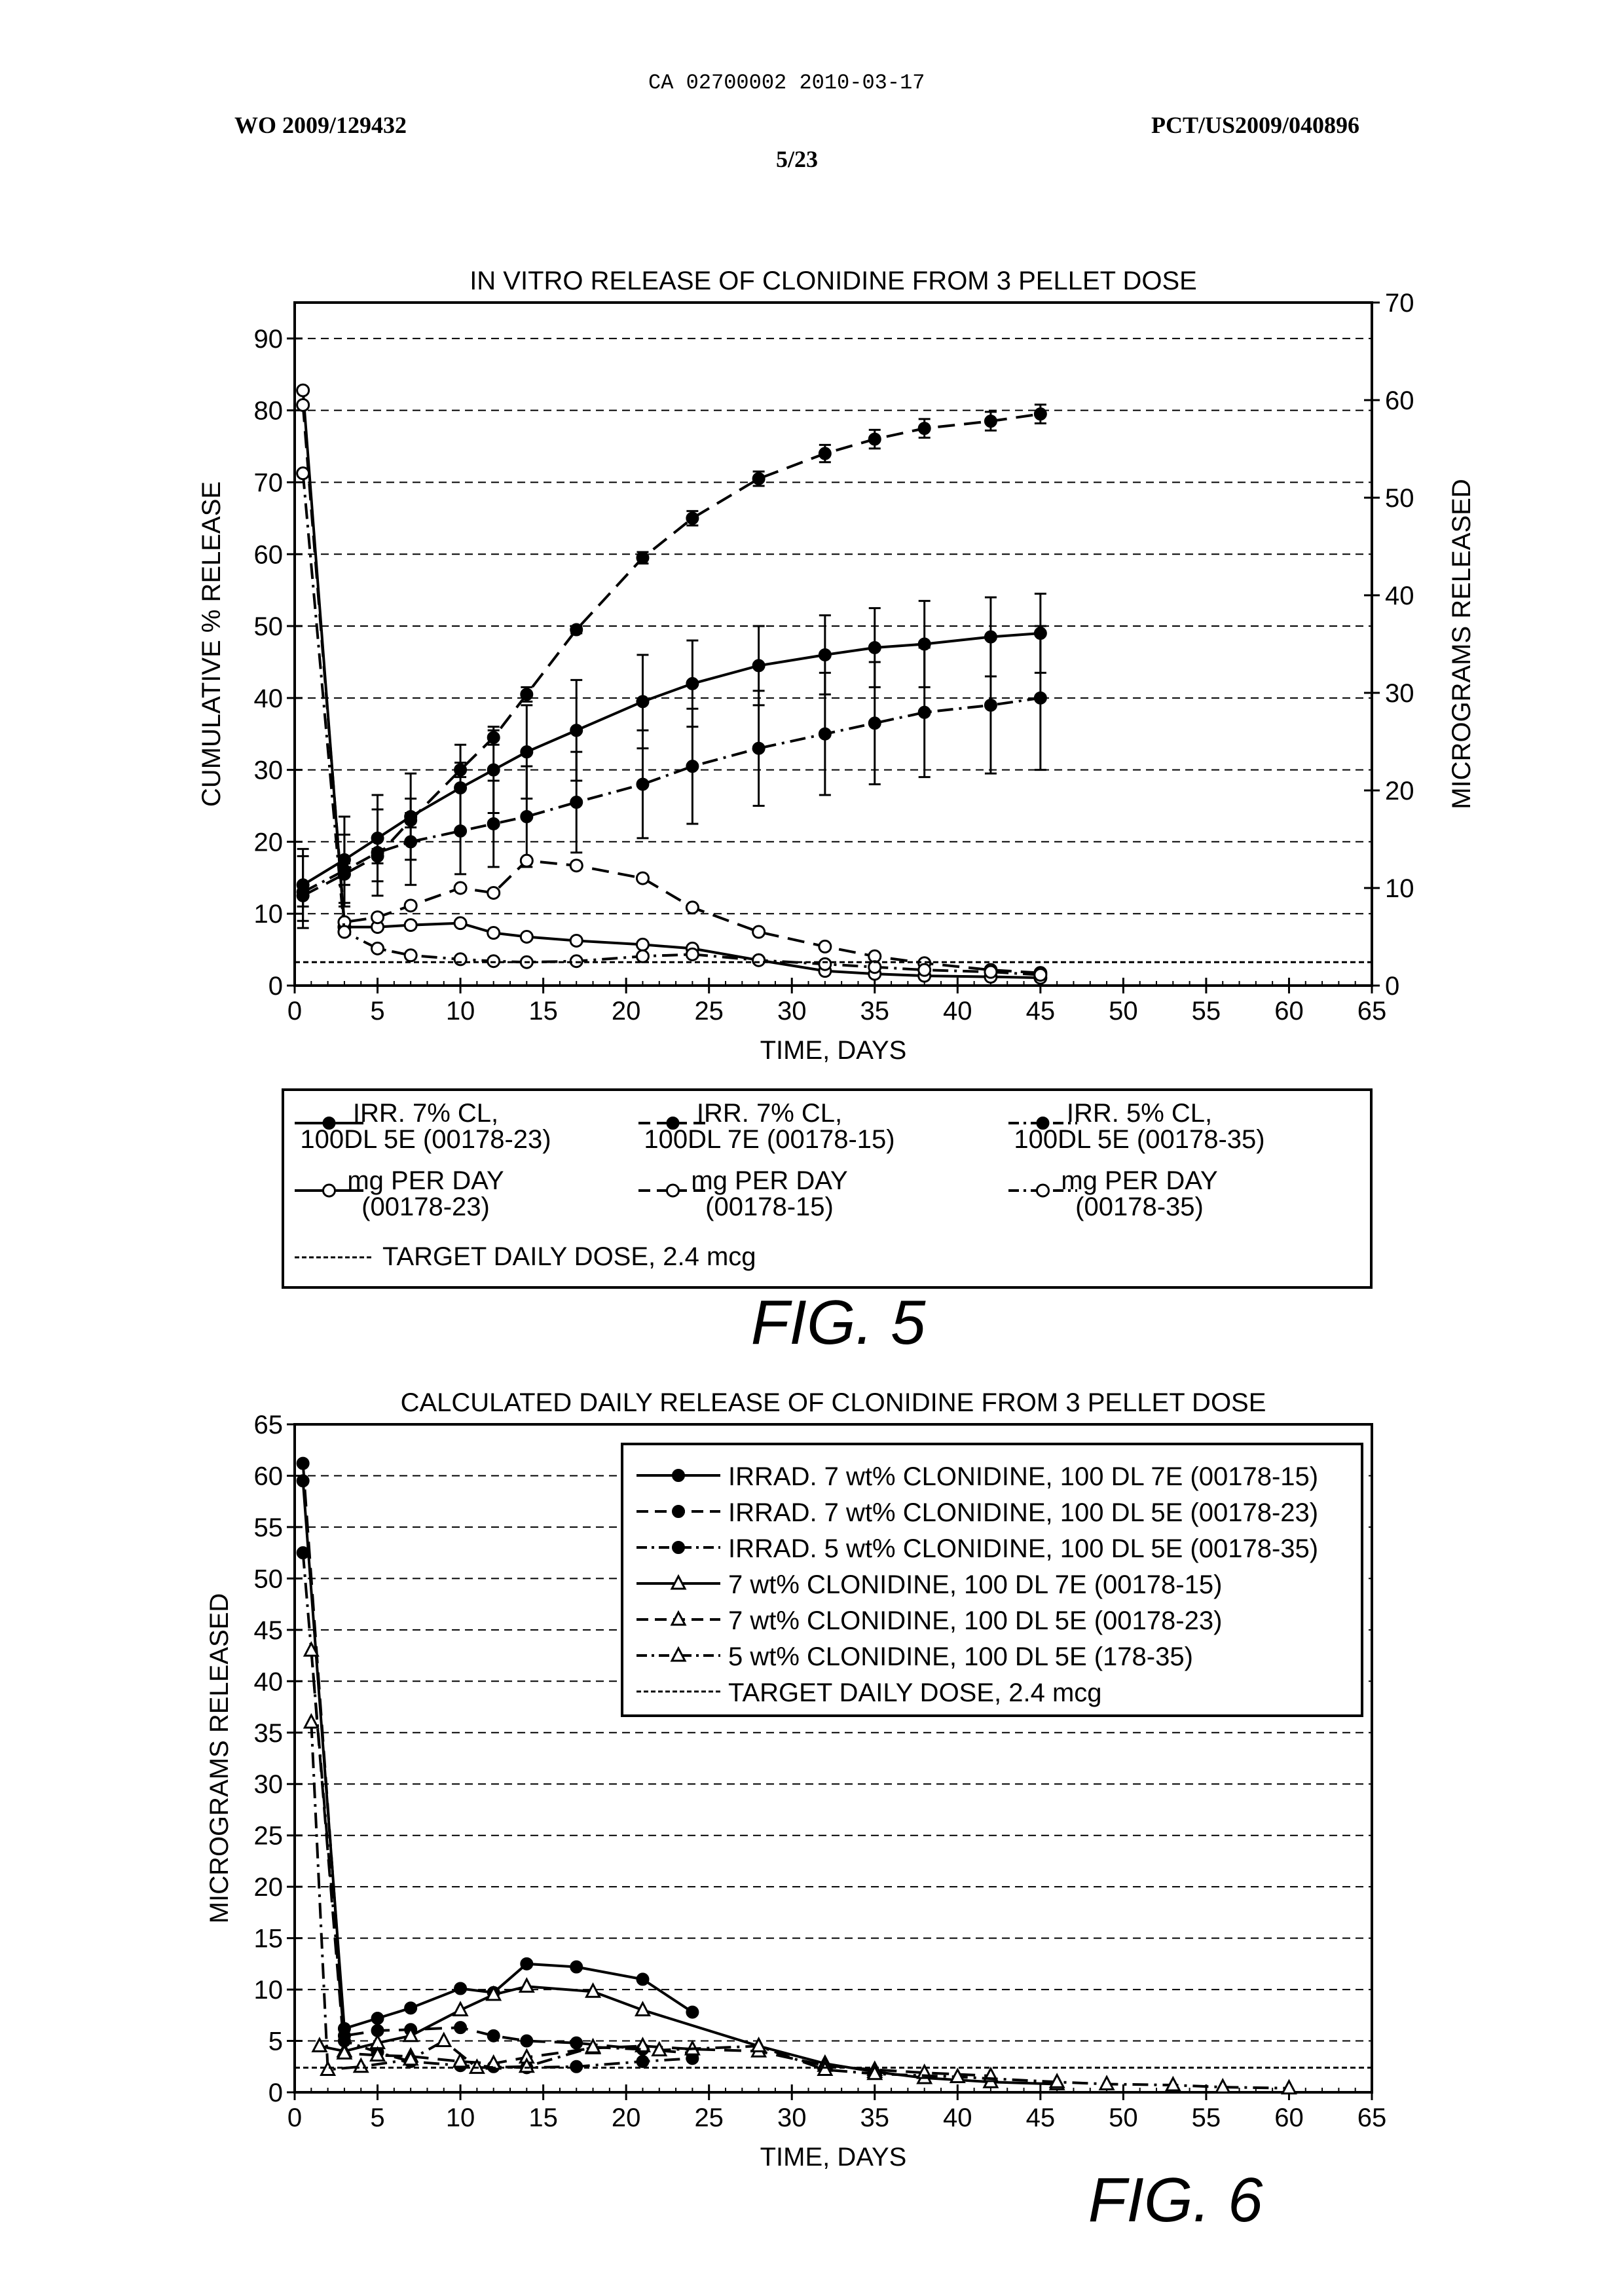  Describe the element at coordinates (672, 795) in the screenshot. I see `fig5-series-line-irr5_5e` at that location.